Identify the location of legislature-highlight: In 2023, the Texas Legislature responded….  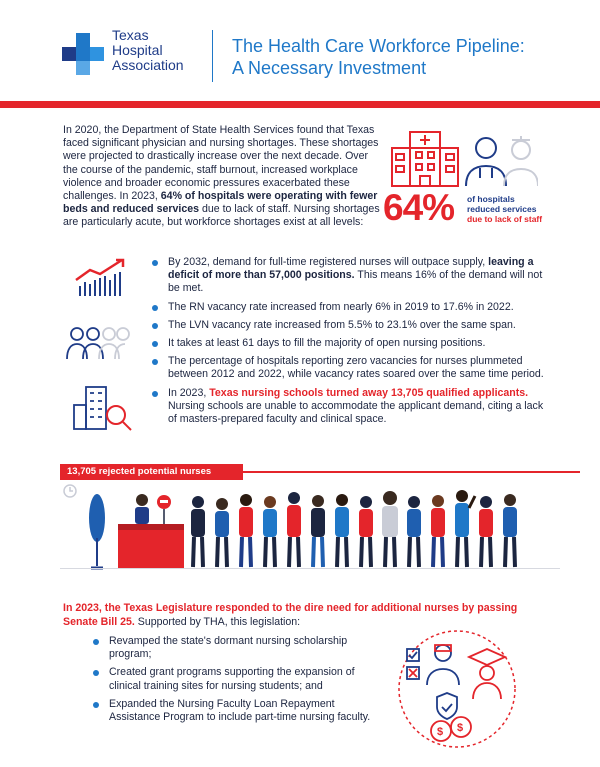
(290, 615).